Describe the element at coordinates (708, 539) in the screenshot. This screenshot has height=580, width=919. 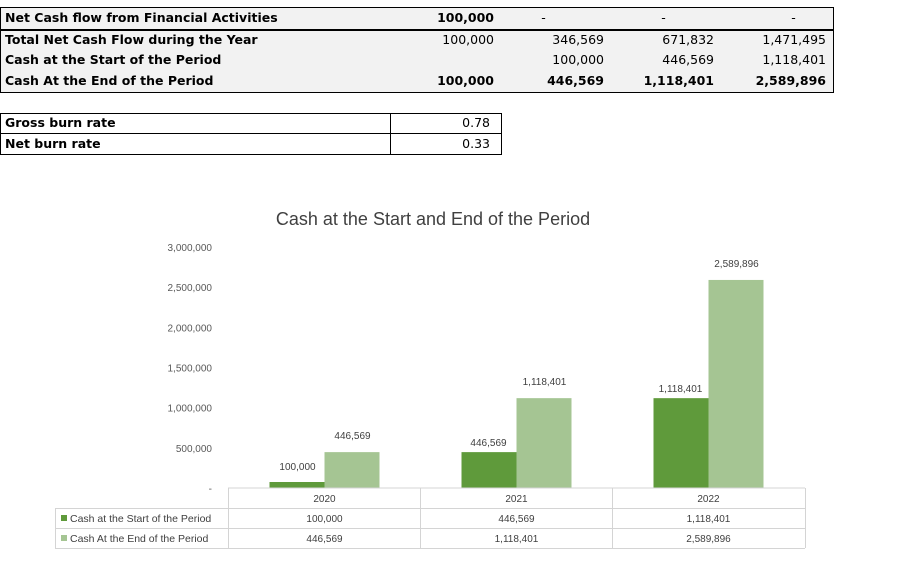
I see `table-value: 2,589,896` at that location.